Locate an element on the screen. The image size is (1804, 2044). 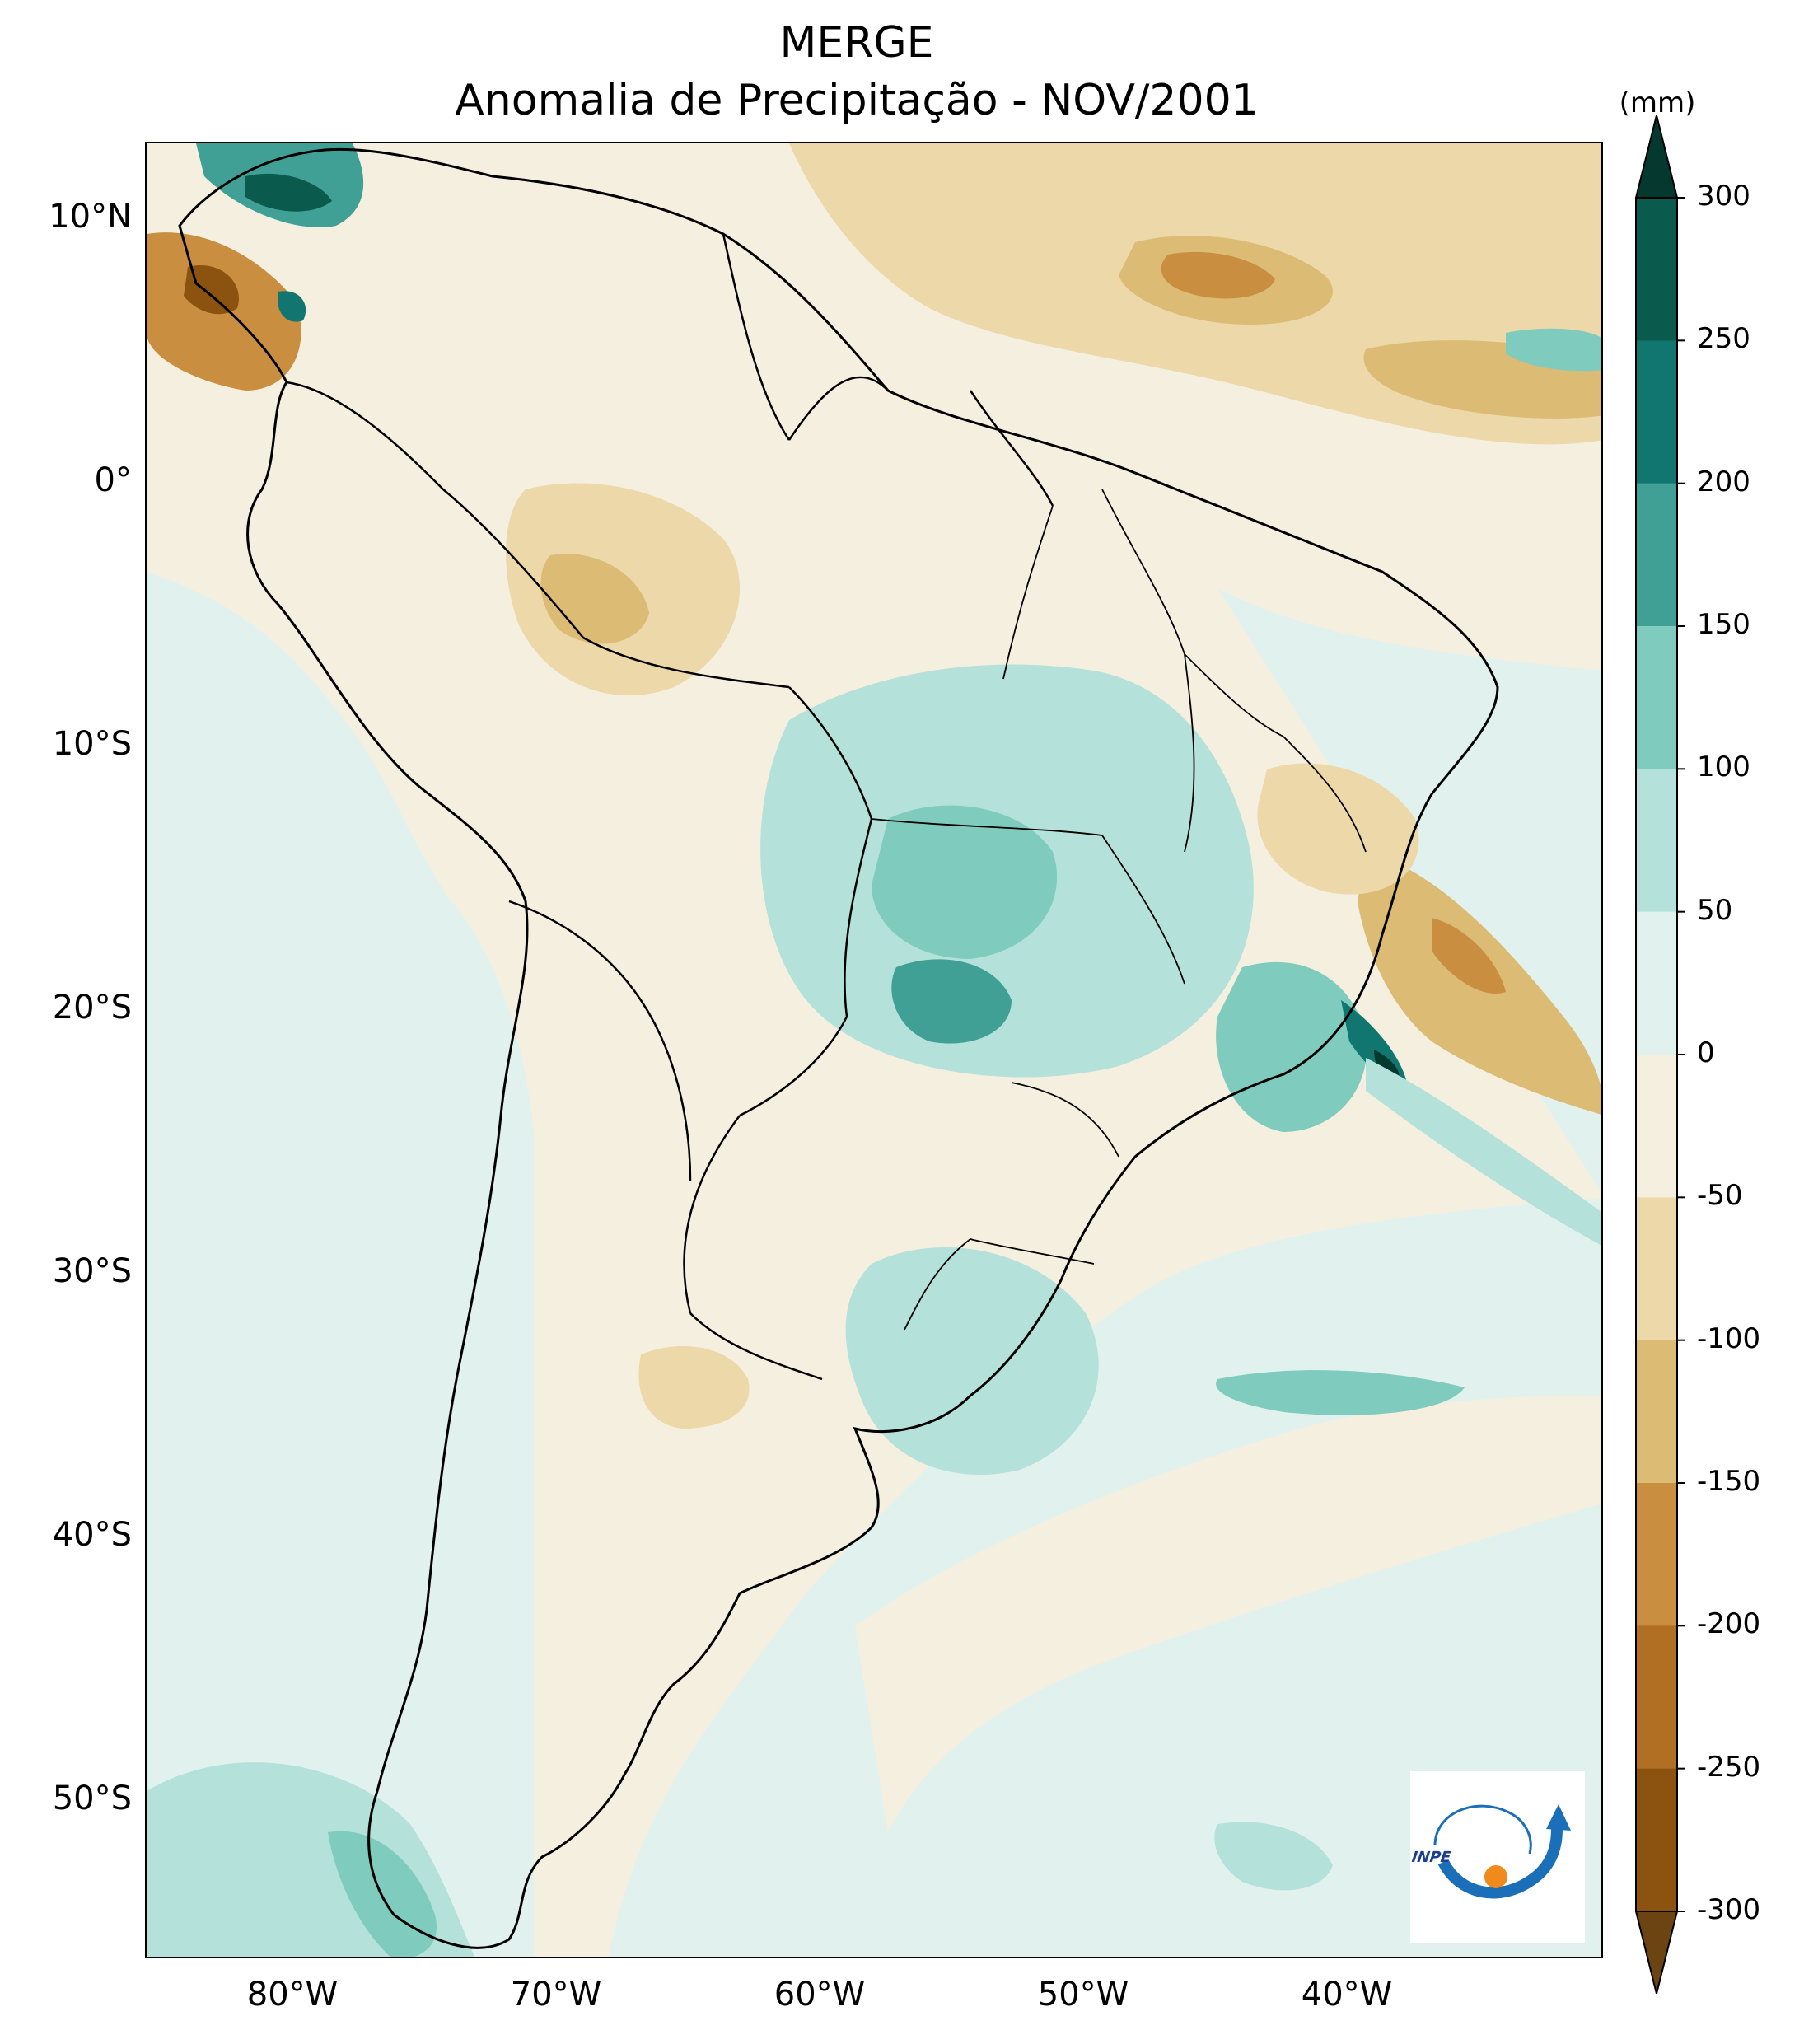
lat-tick-label: 50°S is located at coordinates (92, 1798).